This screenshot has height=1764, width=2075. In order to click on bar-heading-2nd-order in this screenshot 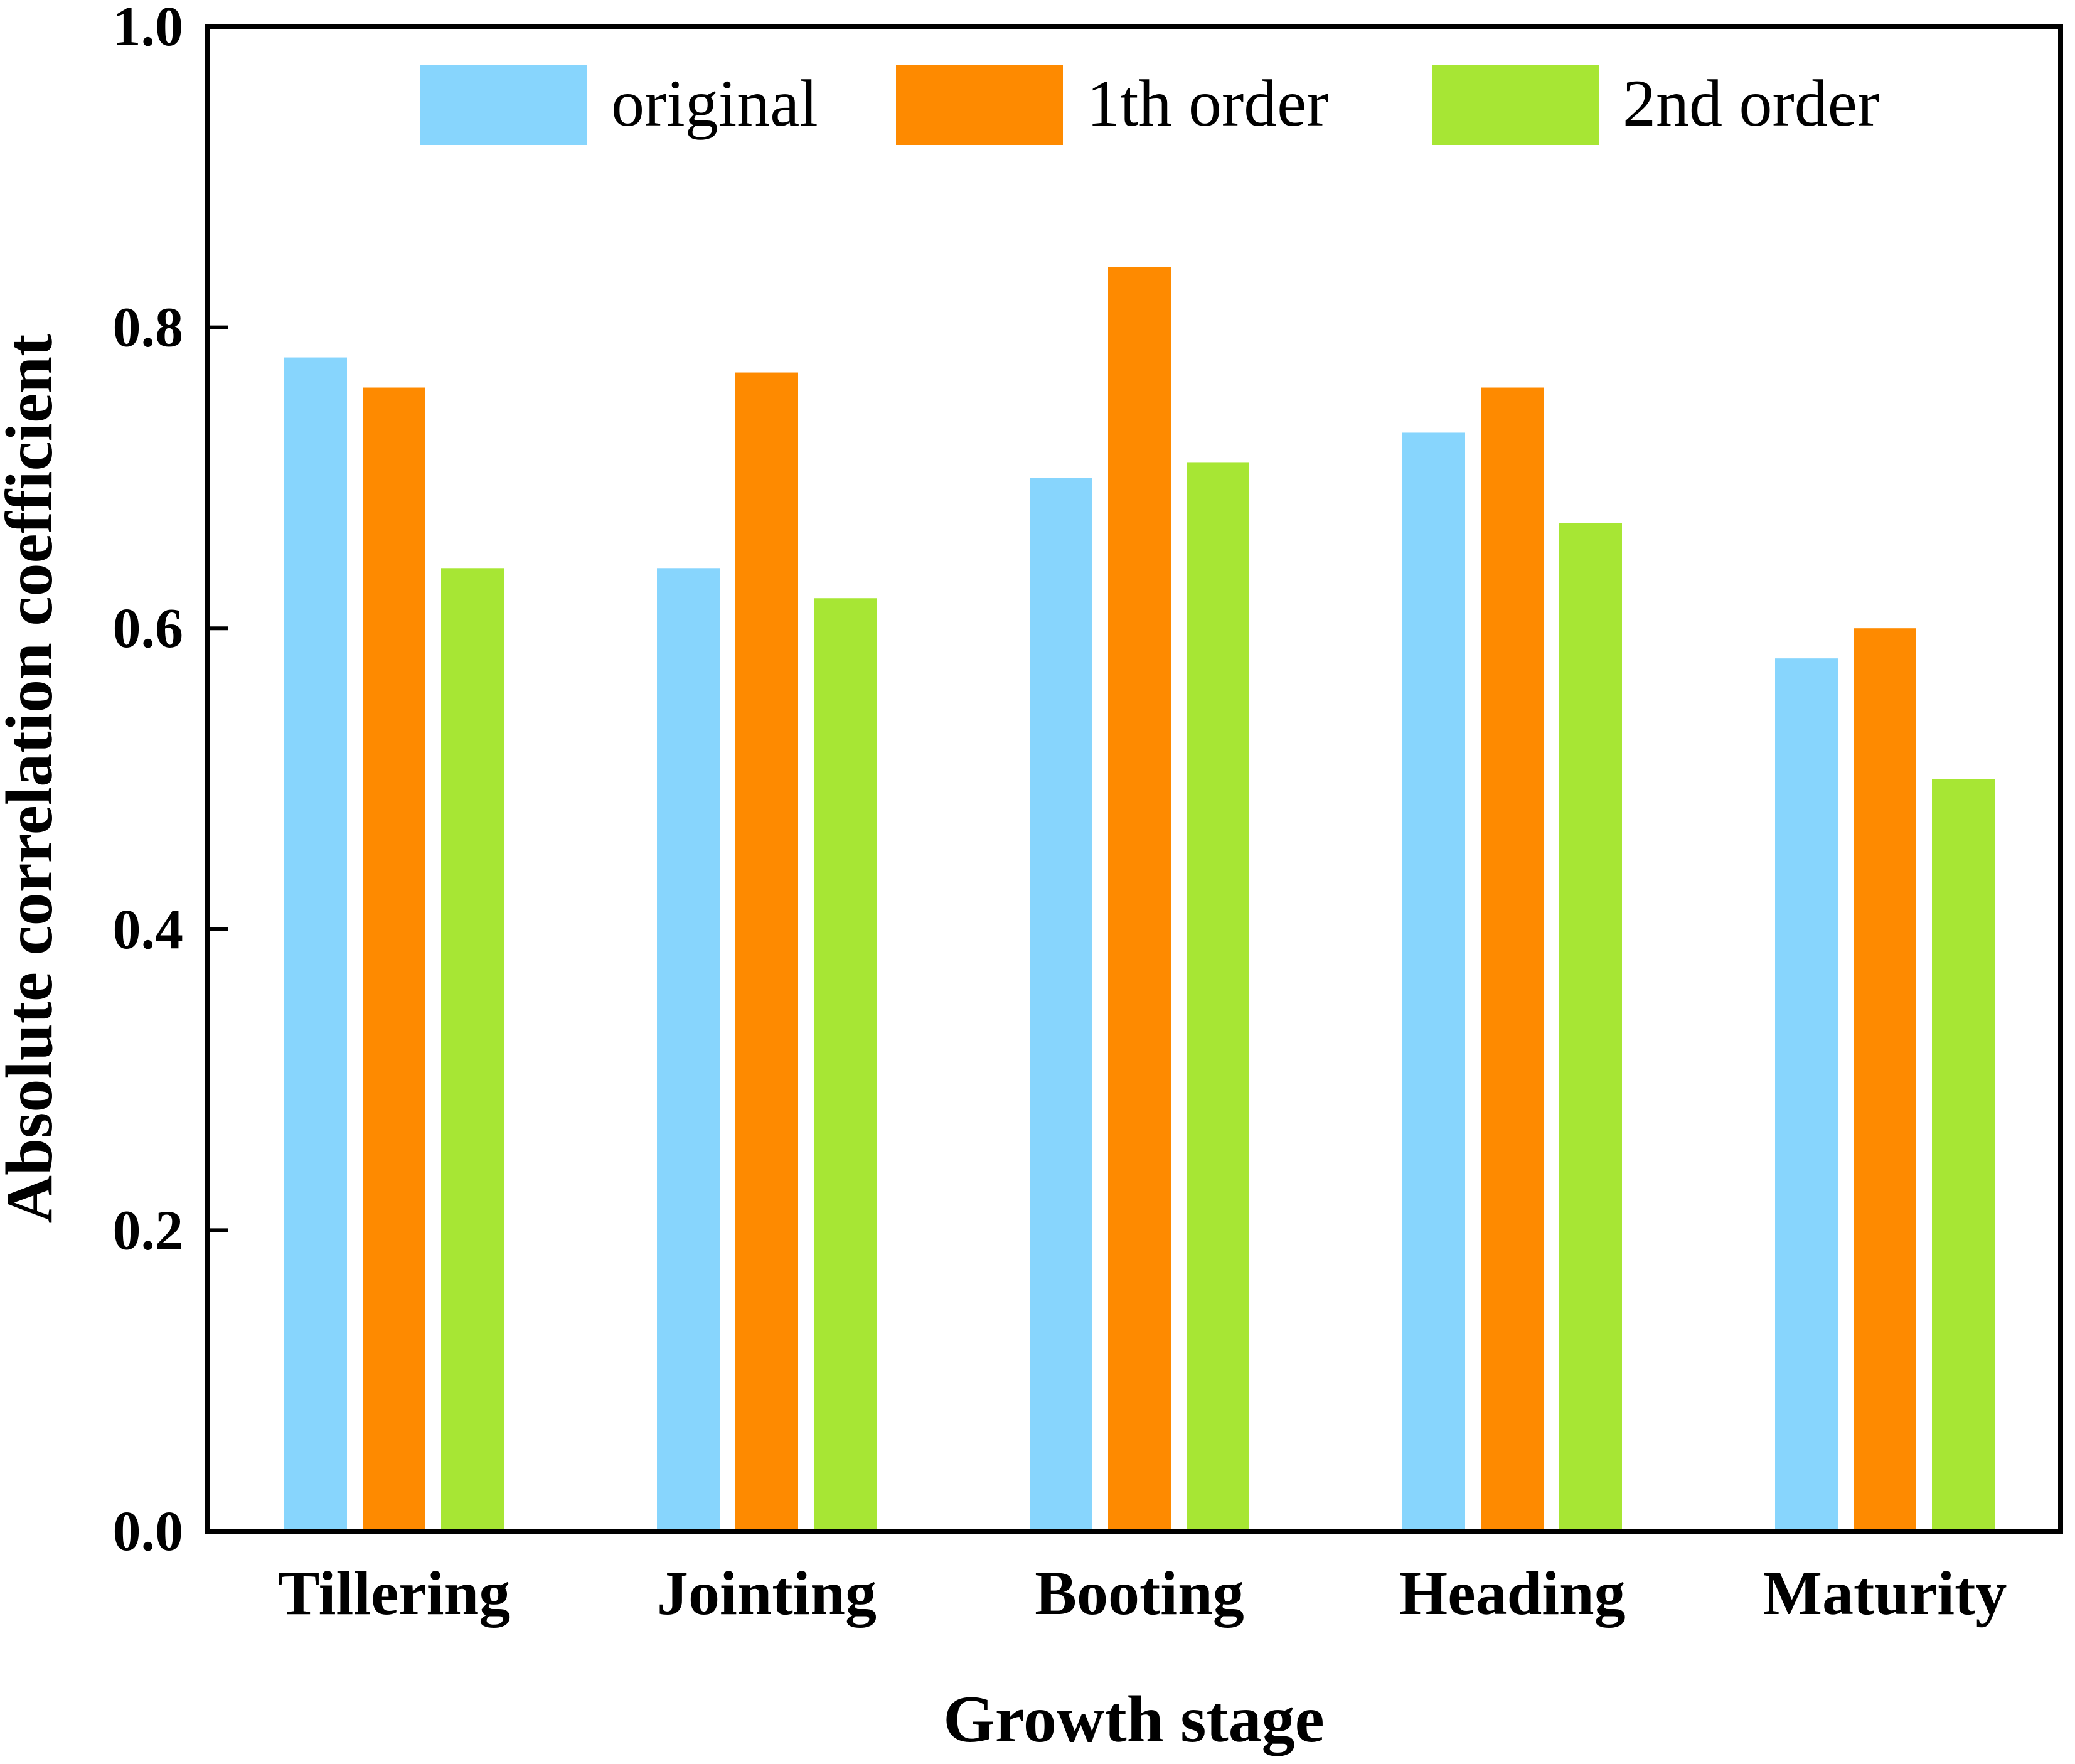, I will do `click(1590, 1027)`.